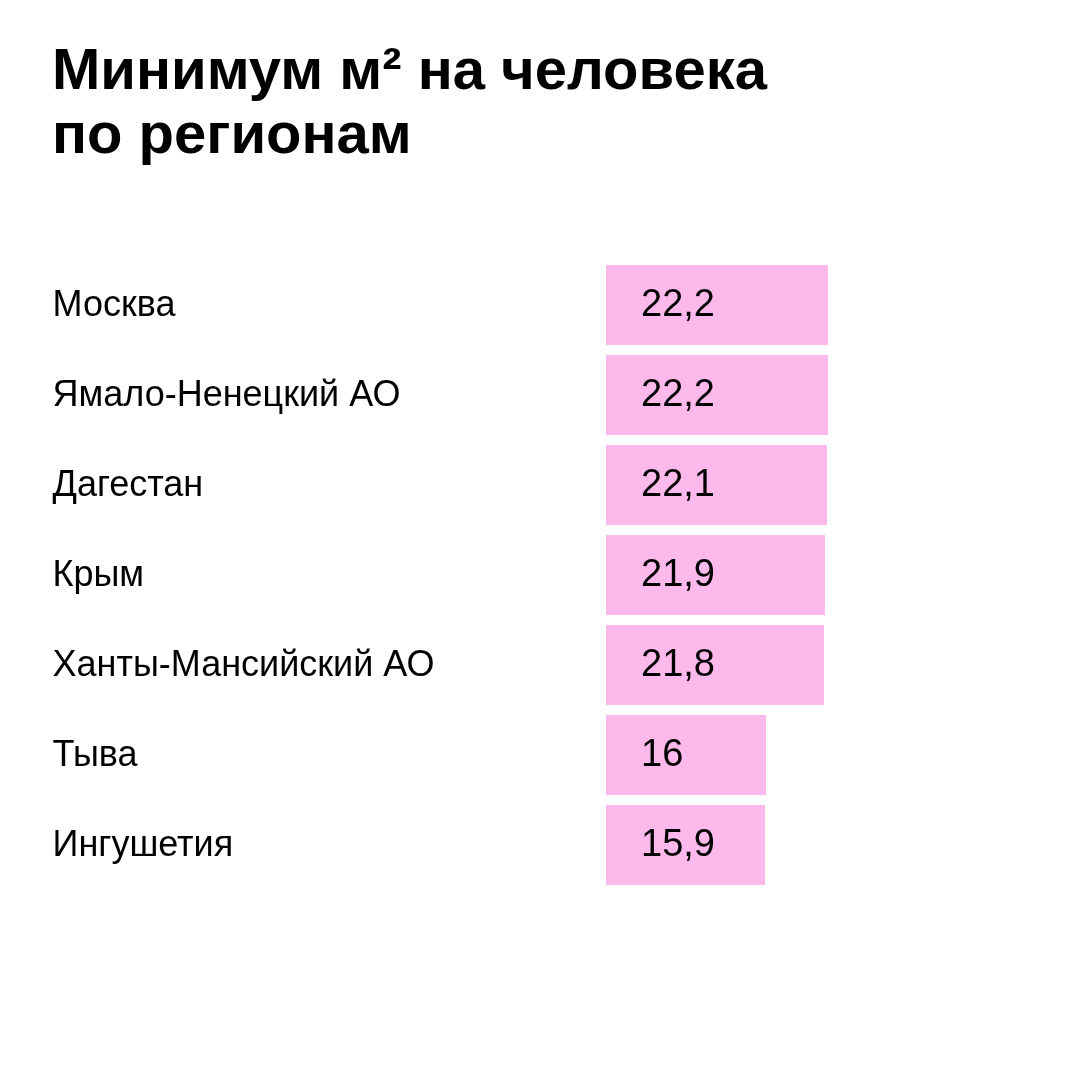  Describe the element at coordinates (143, 843) in the screenshot. I see `y-tick-label: Ингушетия` at that location.